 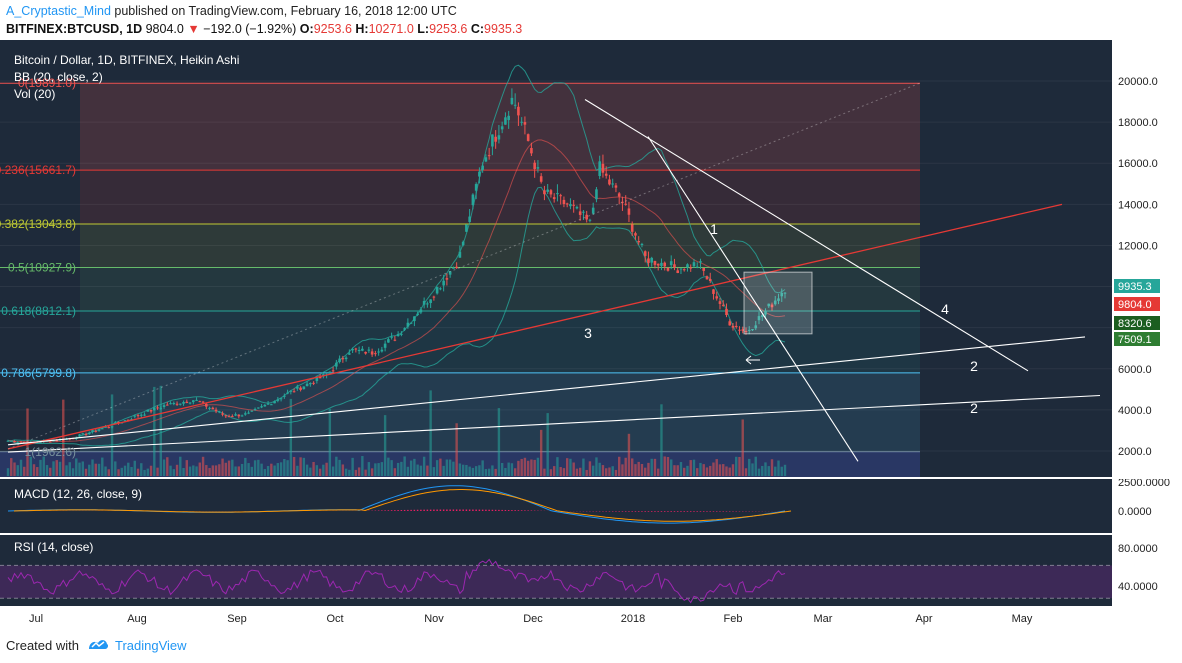 What do you see at coordinates (391, 29) in the screenshot?
I see `high-value: 10271.0` at bounding box center [391, 29].